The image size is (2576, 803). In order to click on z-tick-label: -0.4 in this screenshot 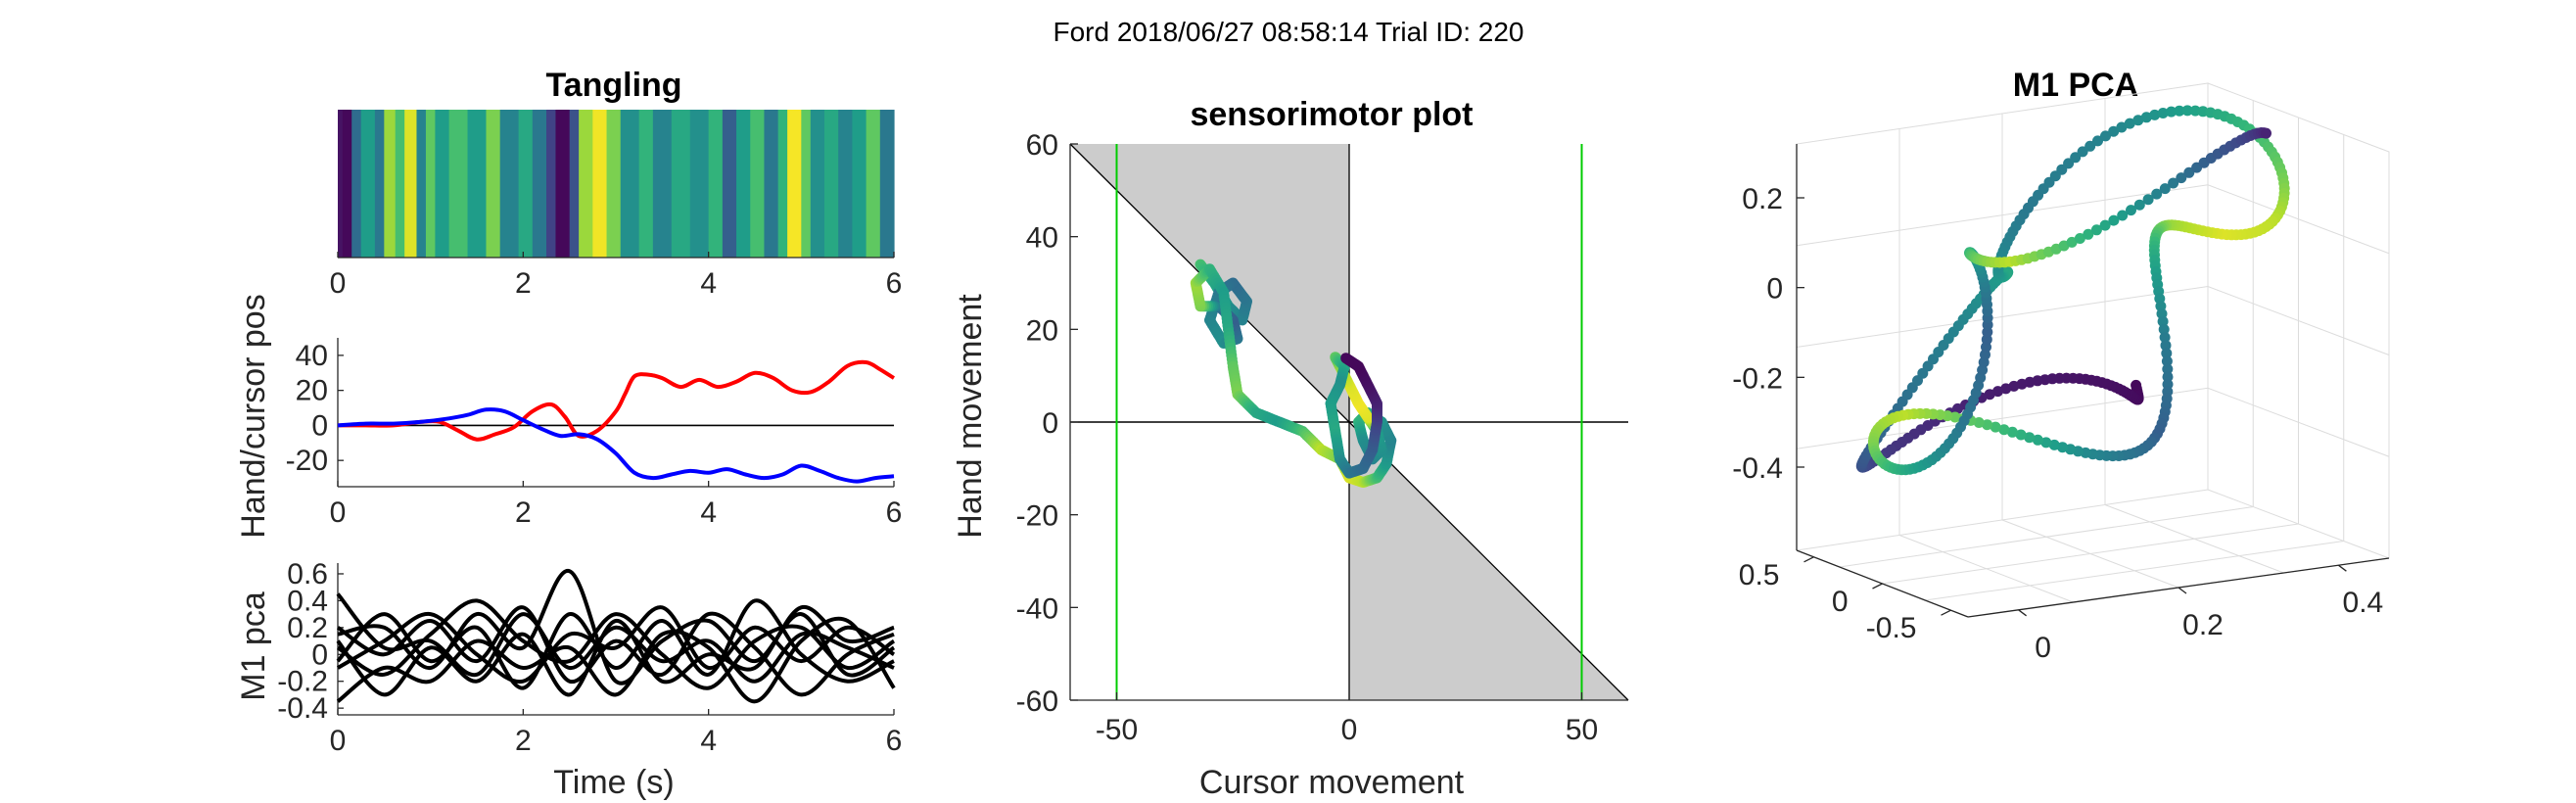, I will do `click(1757, 469)`.